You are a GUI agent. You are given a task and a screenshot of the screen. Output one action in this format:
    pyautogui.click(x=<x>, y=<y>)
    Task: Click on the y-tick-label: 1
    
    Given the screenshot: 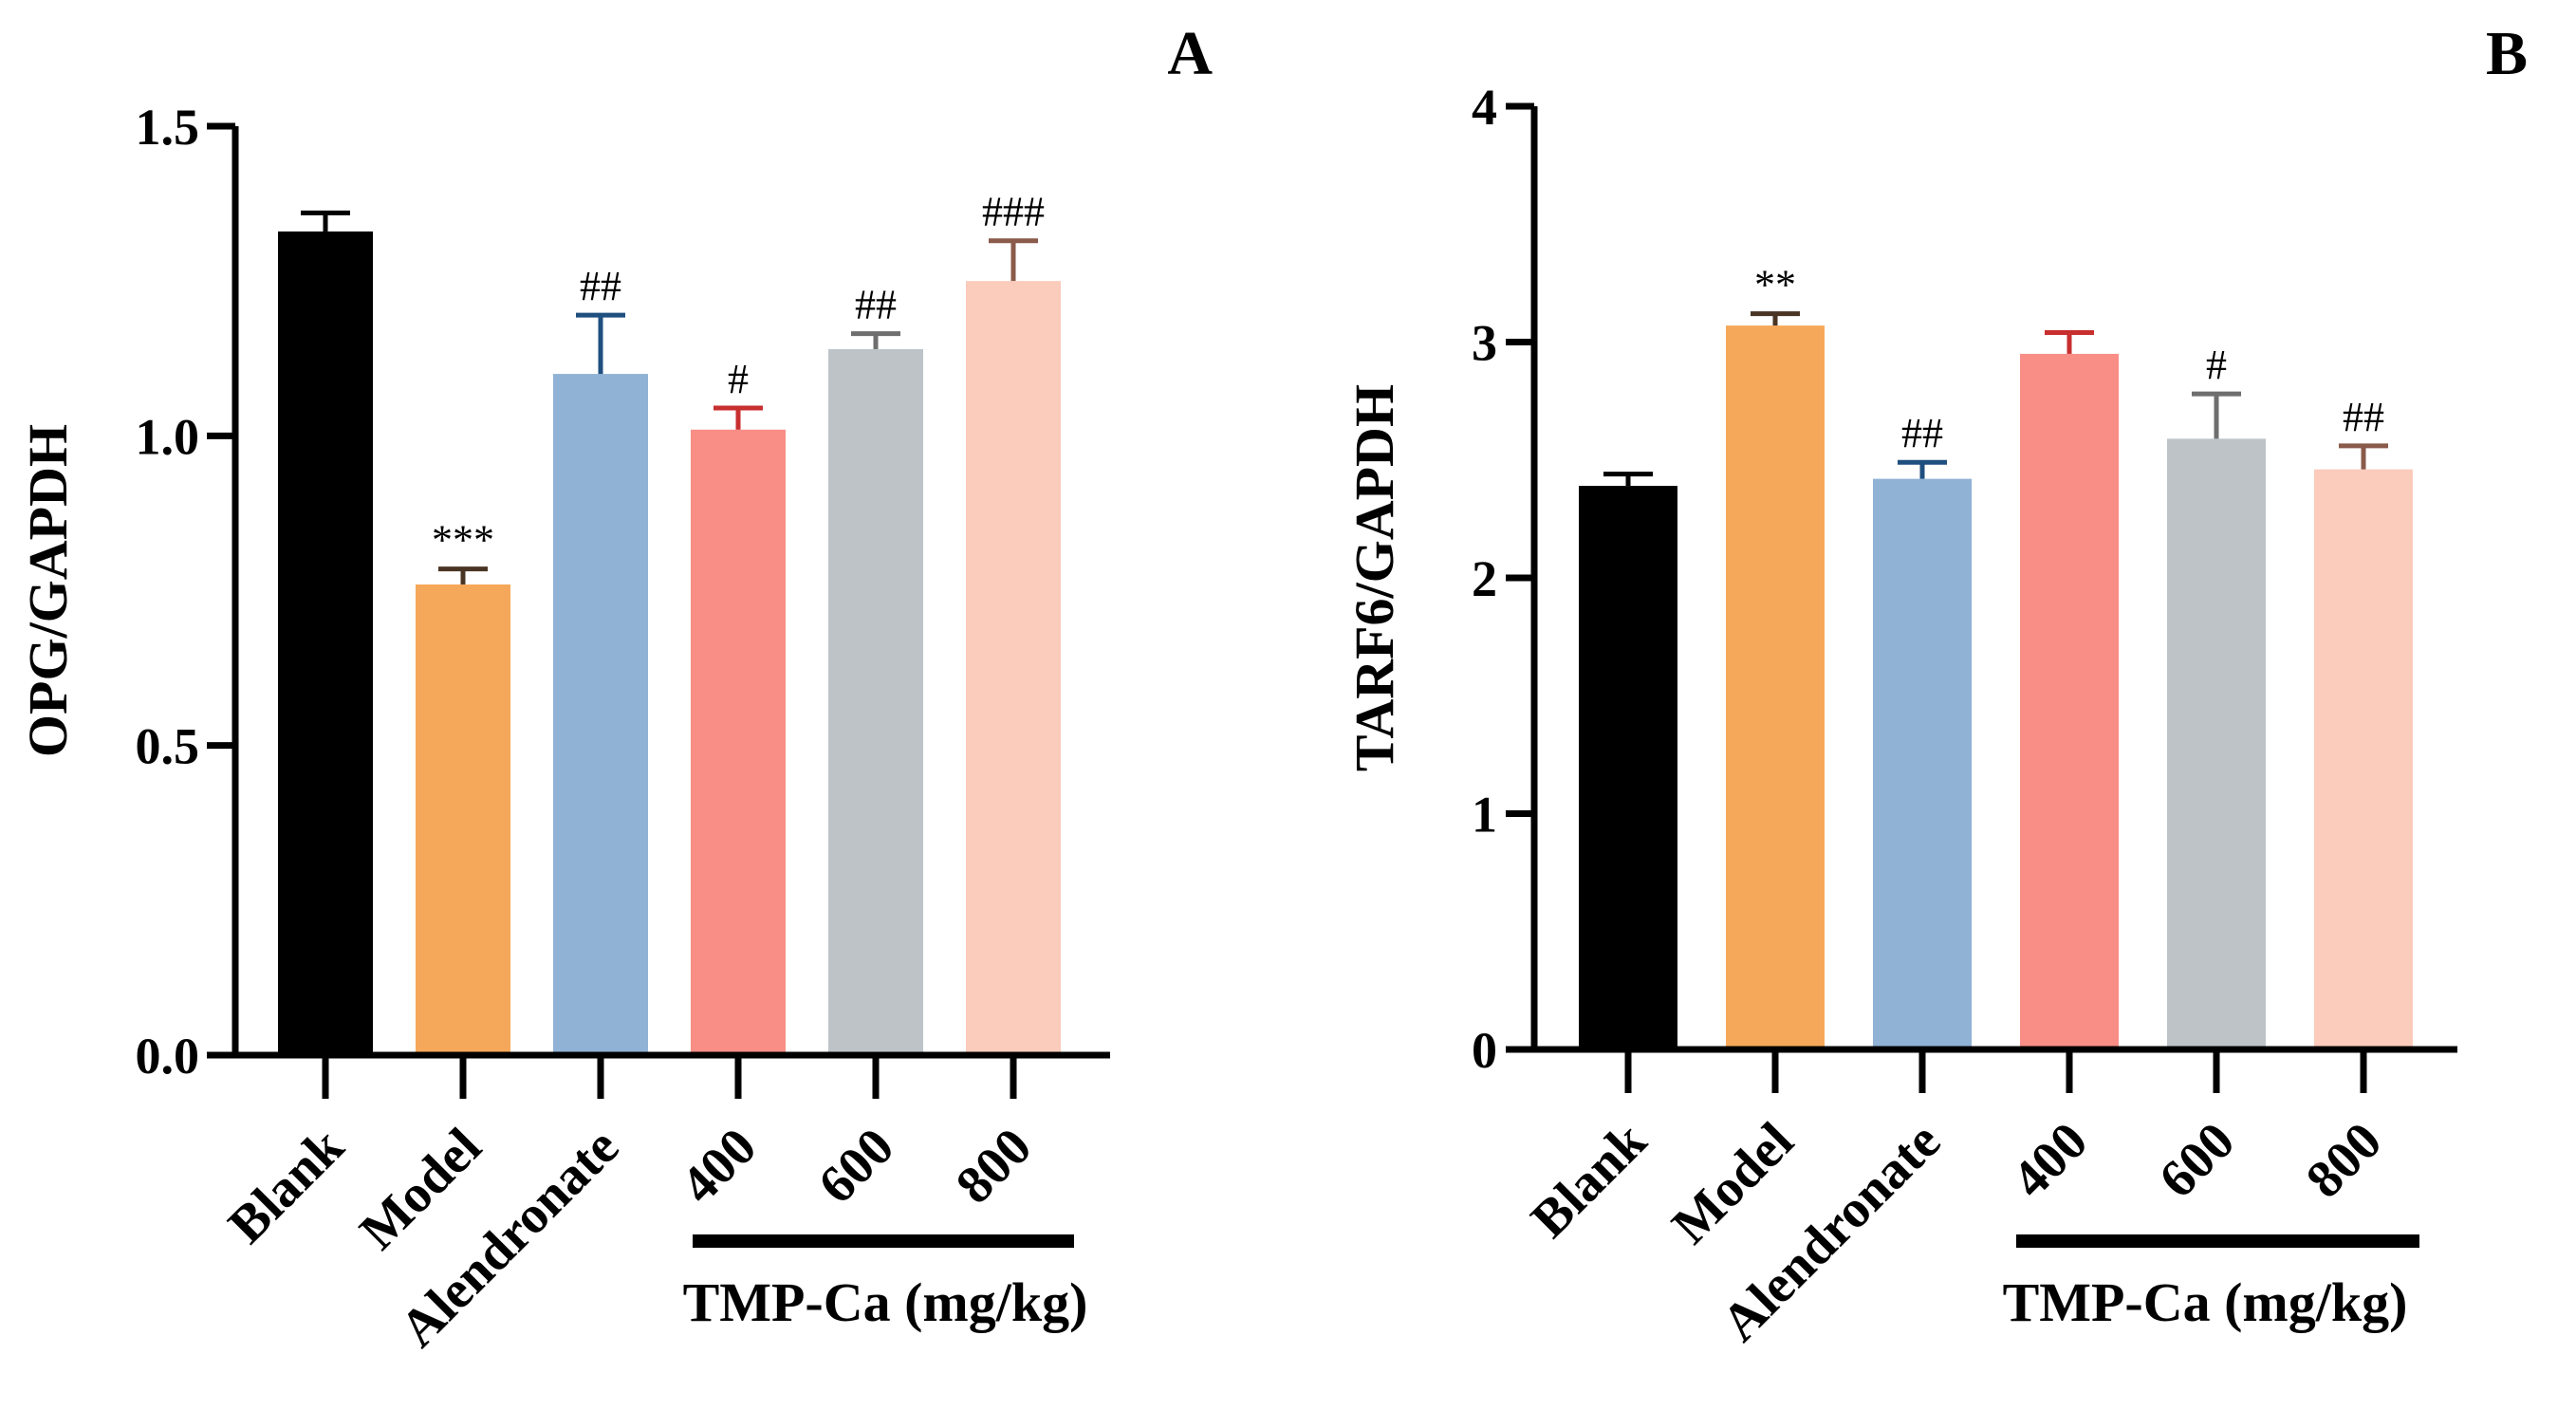 What is the action you would take?
    pyautogui.click(x=1484, y=816)
    